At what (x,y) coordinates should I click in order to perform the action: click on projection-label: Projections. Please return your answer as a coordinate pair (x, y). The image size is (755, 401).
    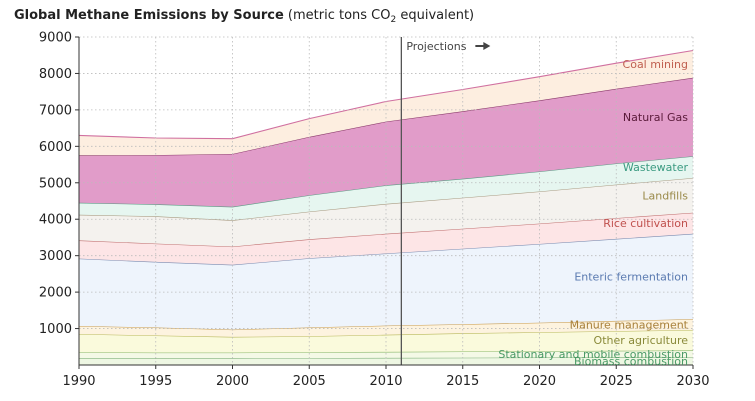
    Looking at the image, I should click on (436, 46).